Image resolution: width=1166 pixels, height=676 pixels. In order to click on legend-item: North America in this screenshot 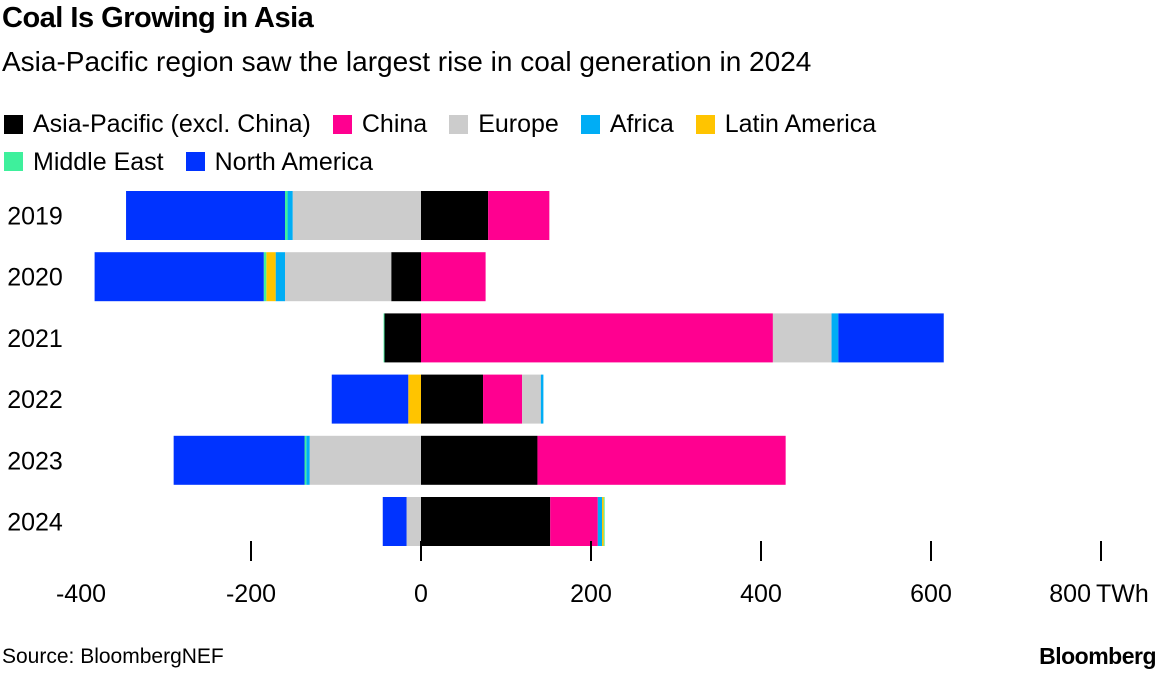, I will do `click(279, 162)`.